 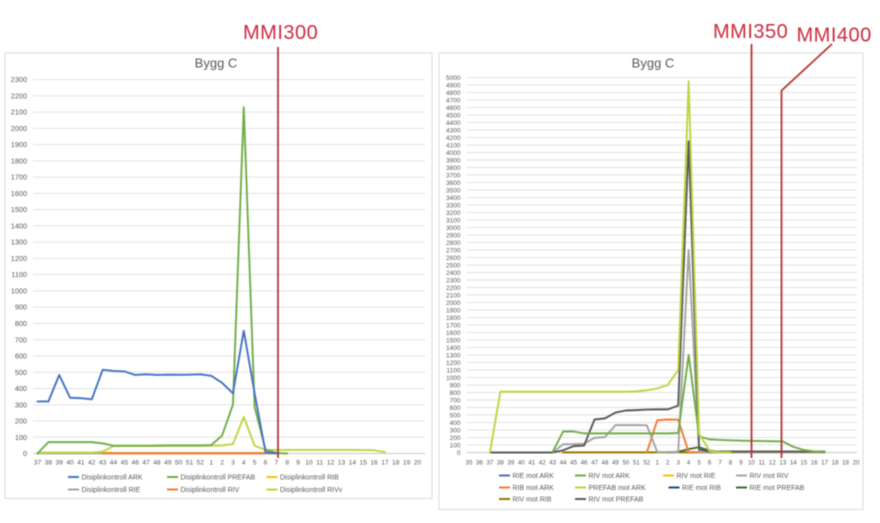 I want to click on svg-text: 3900, so click(x=453, y=160).